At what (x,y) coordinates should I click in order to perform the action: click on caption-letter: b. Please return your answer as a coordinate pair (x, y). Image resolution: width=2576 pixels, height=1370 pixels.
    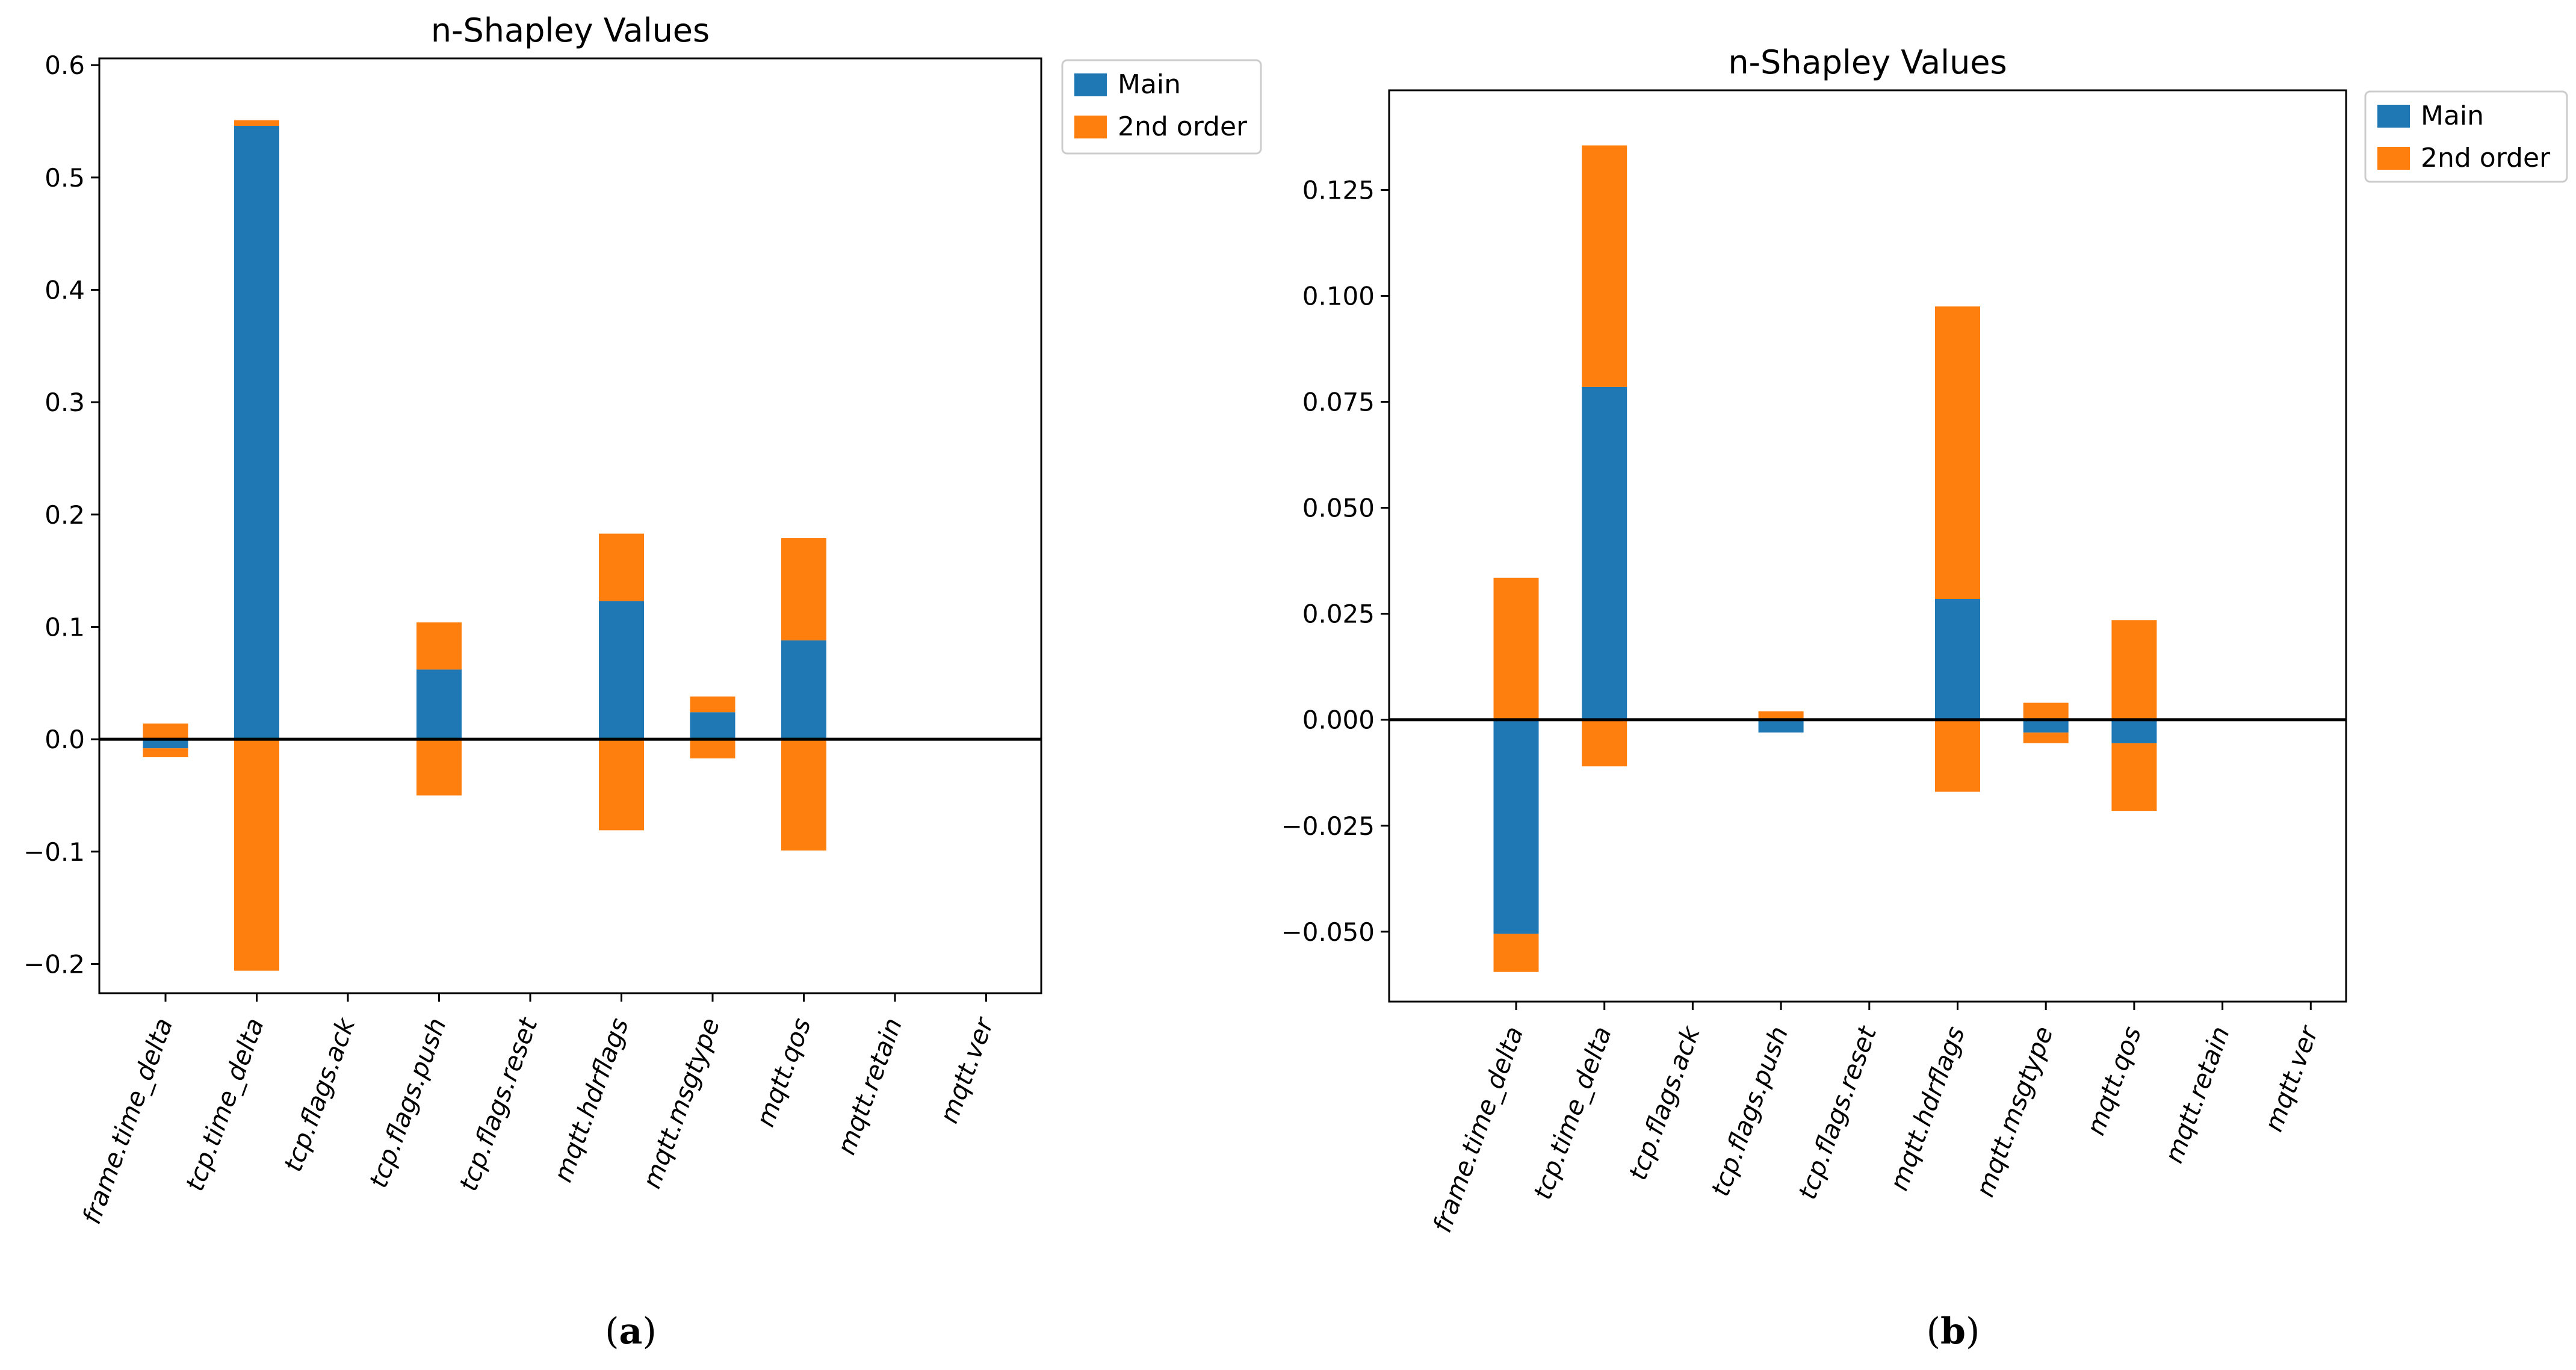
    Looking at the image, I should click on (1953, 1331).